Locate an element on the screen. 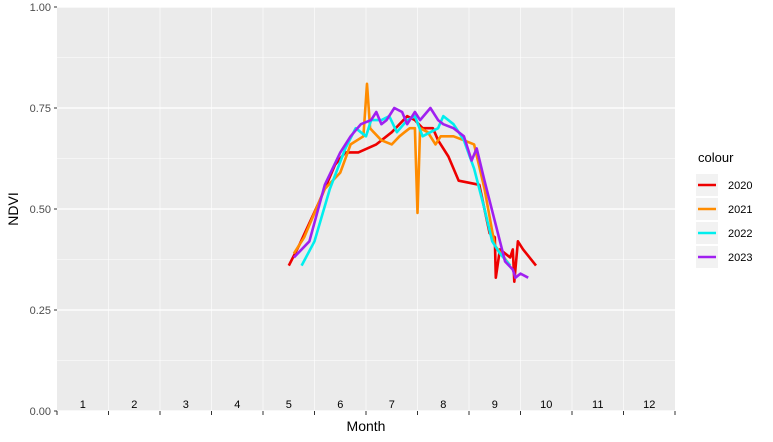 The height and width of the screenshot is (442, 773). x-tick-label: 3 is located at coordinates (186, 405).